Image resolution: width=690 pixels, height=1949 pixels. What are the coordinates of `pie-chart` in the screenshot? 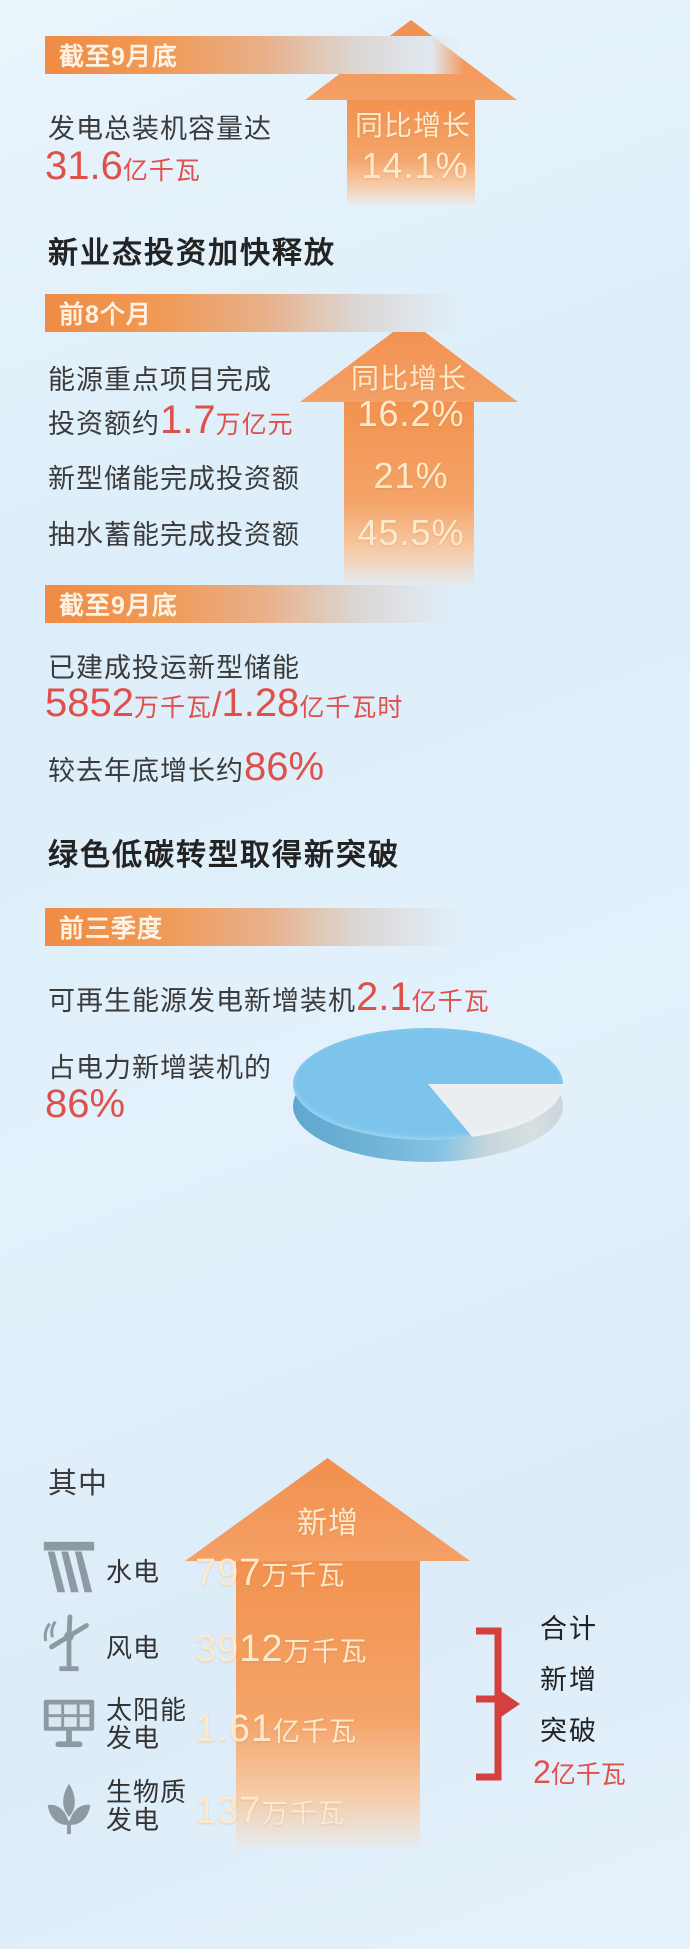 It's located at (428, 1098).